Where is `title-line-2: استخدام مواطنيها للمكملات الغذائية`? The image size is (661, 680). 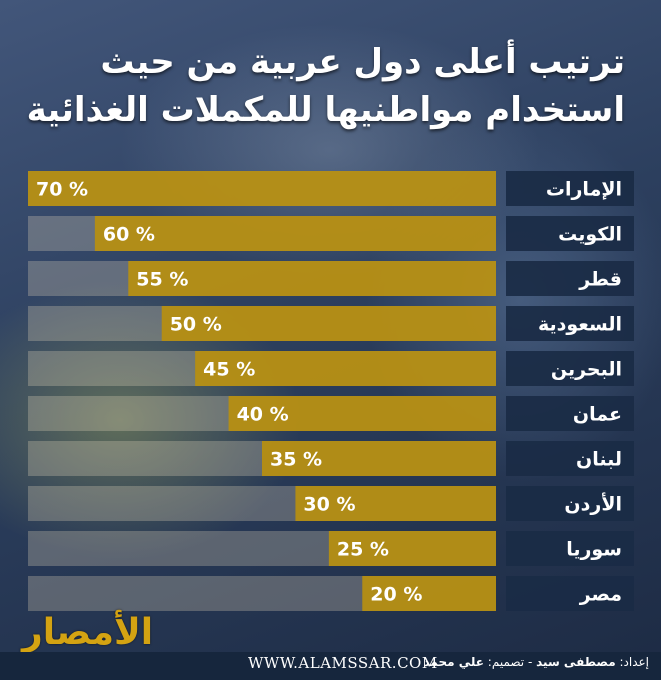
title-line-2: استخدام مواطنيها للمكملات الغذائية is located at coordinates (325, 110).